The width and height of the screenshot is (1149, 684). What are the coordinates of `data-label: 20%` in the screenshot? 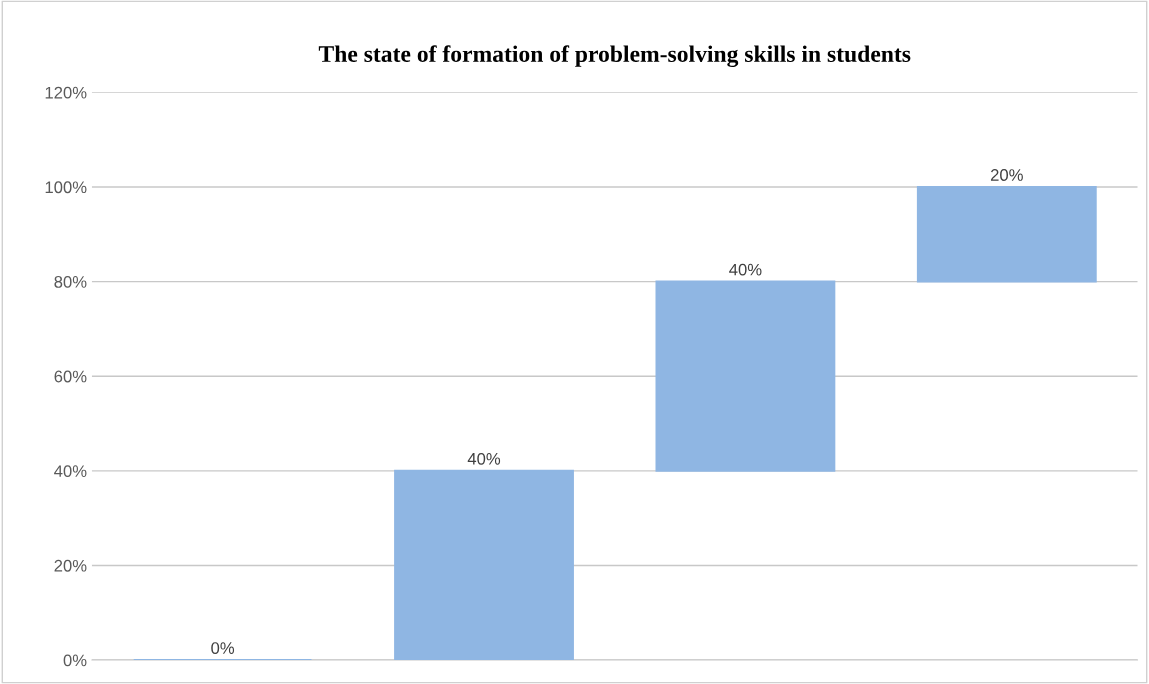 It's located at (1006, 175).